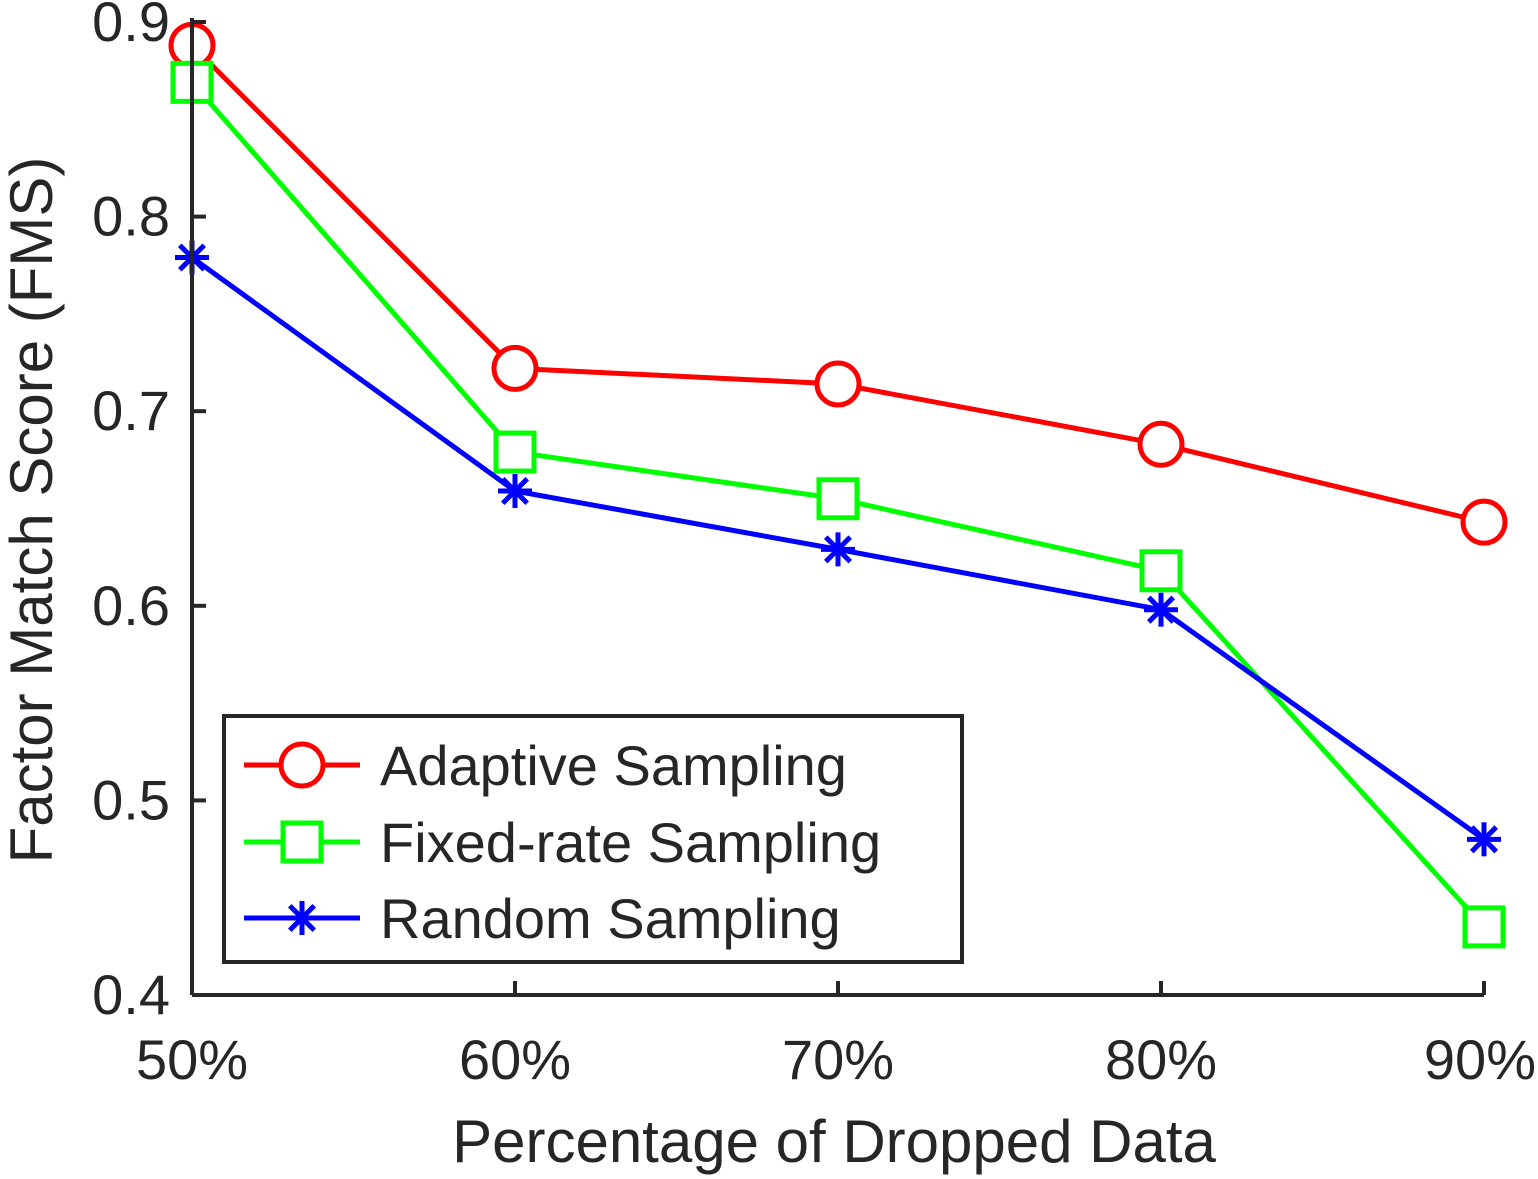  I want to click on legend-entry-1: Adaptive Sampling, so click(545, 765).